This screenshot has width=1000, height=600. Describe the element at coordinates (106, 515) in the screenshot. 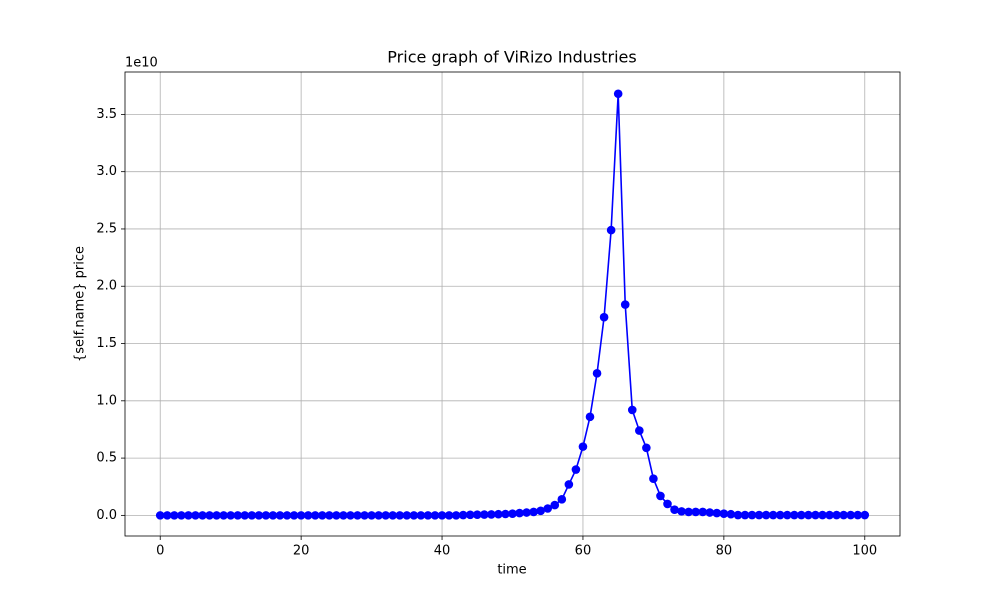

I see `y-tick-label: 0.0` at that location.